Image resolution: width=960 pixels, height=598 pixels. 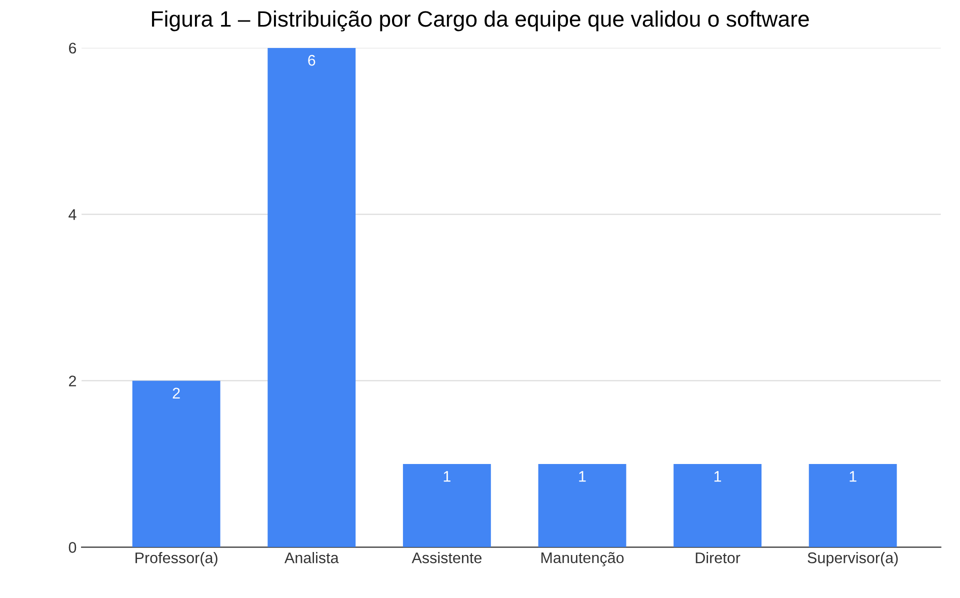 What do you see at coordinates (72, 214) in the screenshot?
I see `y-tick-label: 4` at bounding box center [72, 214].